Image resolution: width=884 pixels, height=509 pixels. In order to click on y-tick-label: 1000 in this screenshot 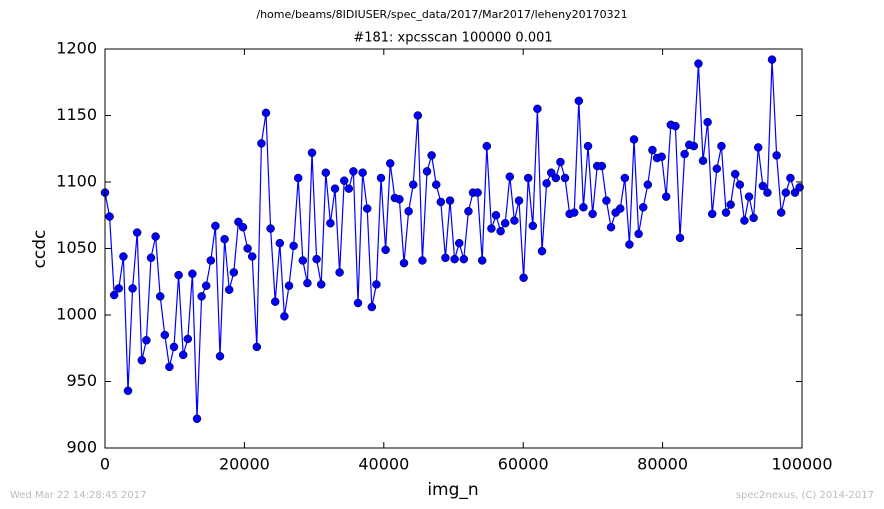, I will do `click(76, 314)`.